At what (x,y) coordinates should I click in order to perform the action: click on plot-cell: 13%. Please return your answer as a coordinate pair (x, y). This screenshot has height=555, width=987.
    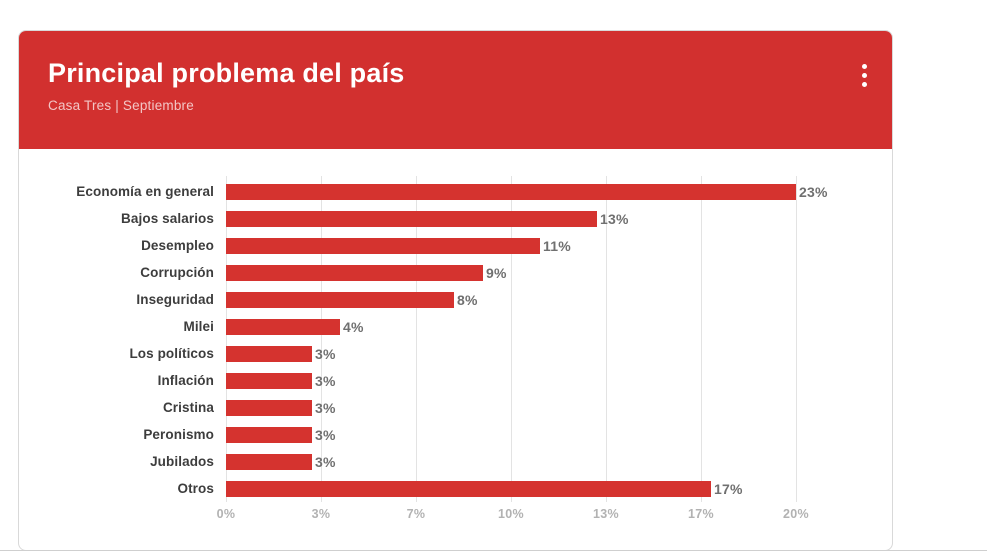
    Looking at the image, I should click on (511, 218).